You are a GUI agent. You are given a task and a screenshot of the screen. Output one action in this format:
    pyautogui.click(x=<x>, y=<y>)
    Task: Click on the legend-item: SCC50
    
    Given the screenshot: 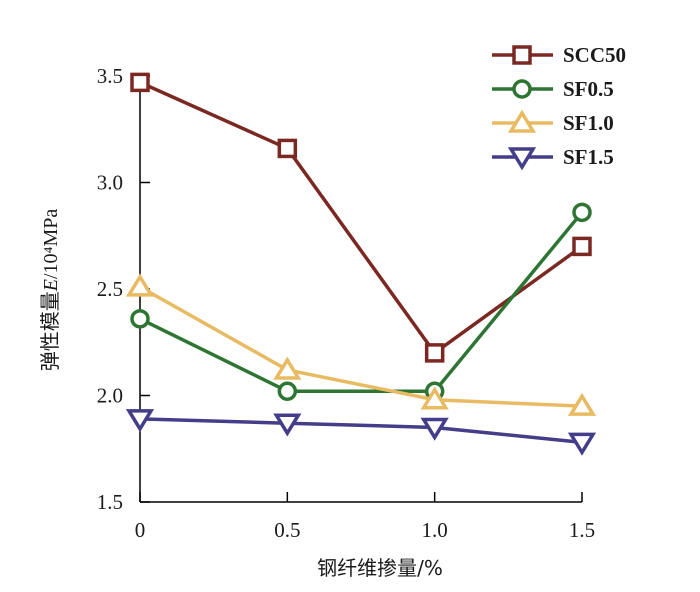 What is the action you would take?
    pyautogui.click(x=559, y=55)
    